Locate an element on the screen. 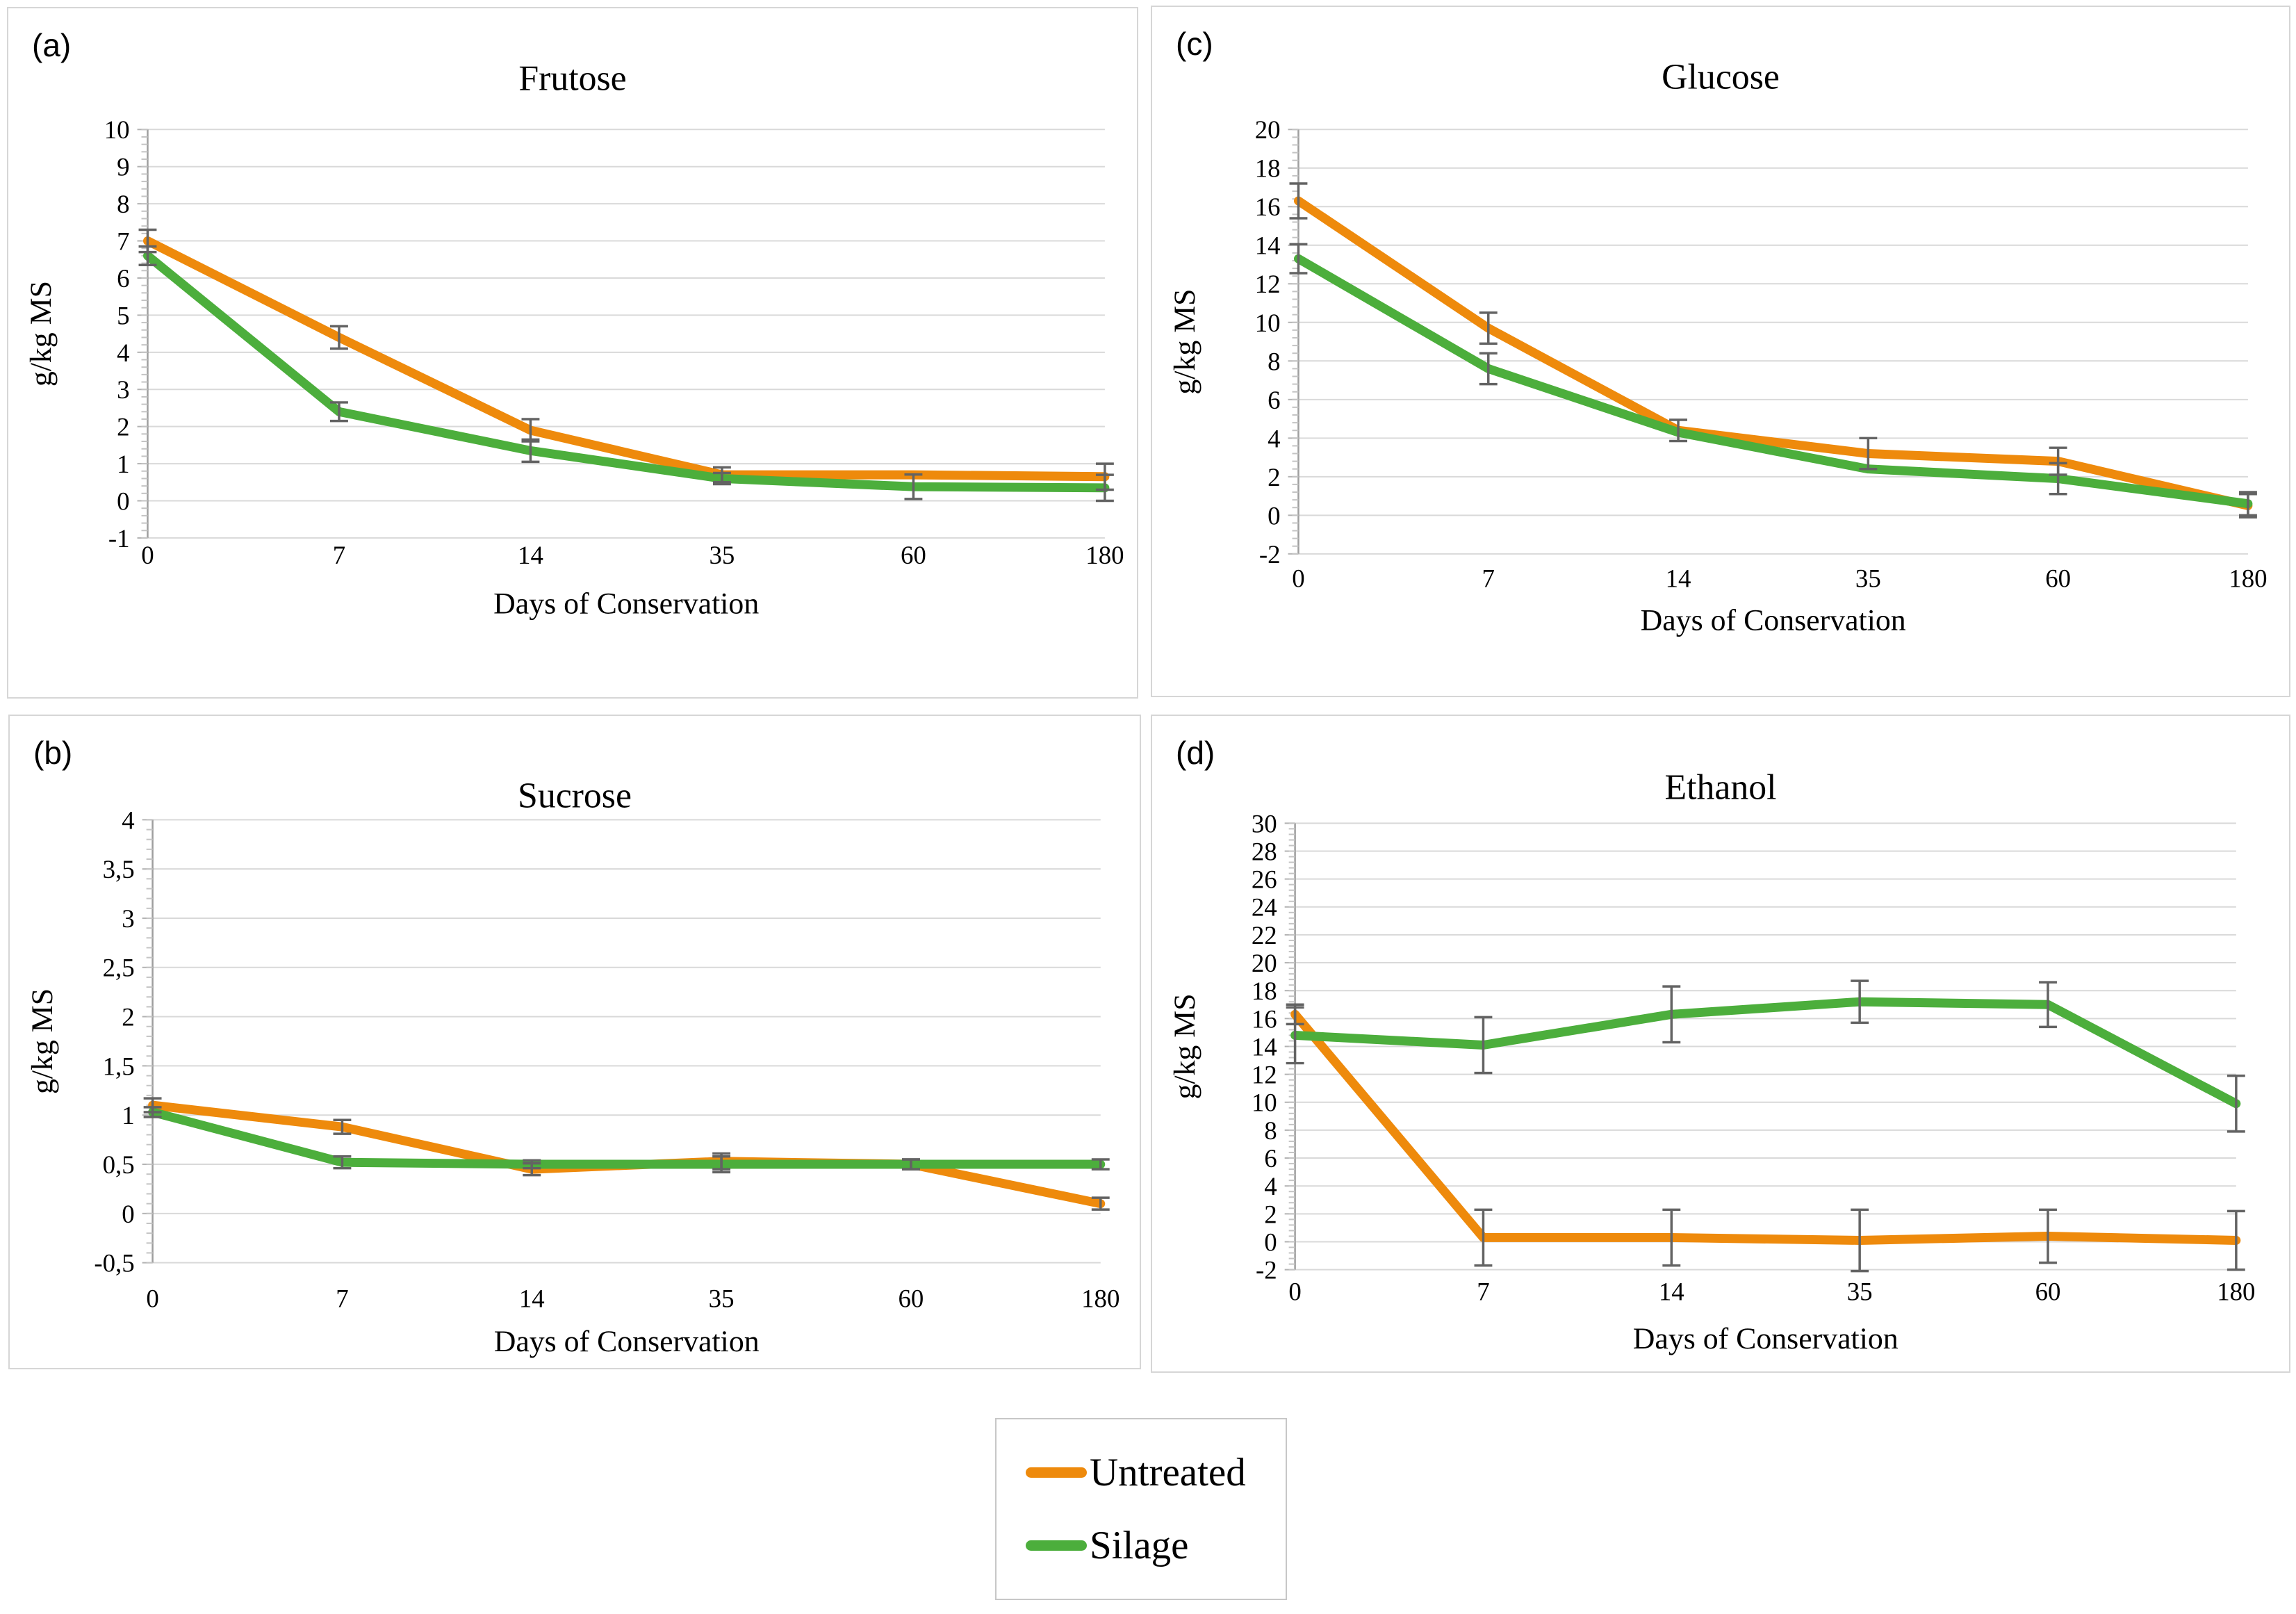 This screenshot has height=1614, width=2296. chart-title: Ethanol is located at coordinates (1720, 787).